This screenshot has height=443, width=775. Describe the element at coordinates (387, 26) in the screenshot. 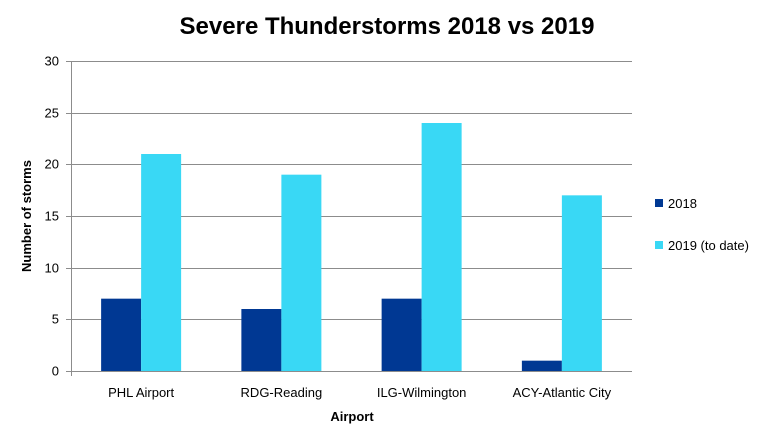

I see `chart-title: Severe Thunderstorms 2018 vs 2019` at that location.